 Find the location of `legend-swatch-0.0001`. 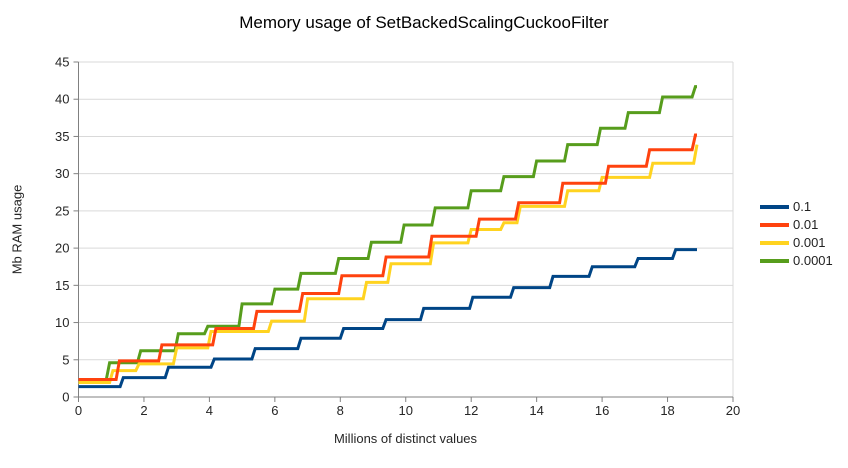

legend-swatch-0.0001 is located at coordinates (774, 261).